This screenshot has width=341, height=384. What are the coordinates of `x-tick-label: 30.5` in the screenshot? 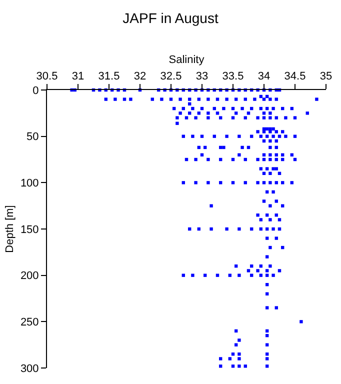 It's located at (47, 76).